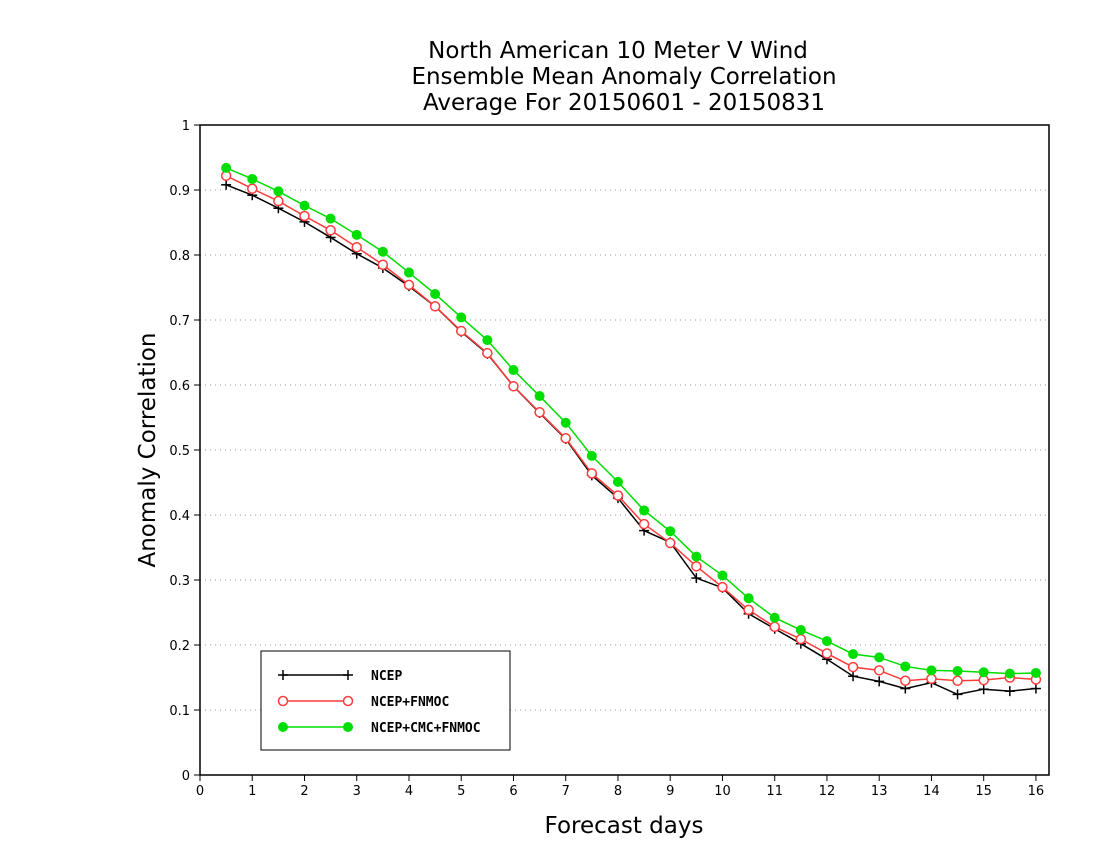  Describe the element at coordinates (624, 103) in the screenshot. I see `title-line-3: Average For 20150601 - 20150831` at that location.